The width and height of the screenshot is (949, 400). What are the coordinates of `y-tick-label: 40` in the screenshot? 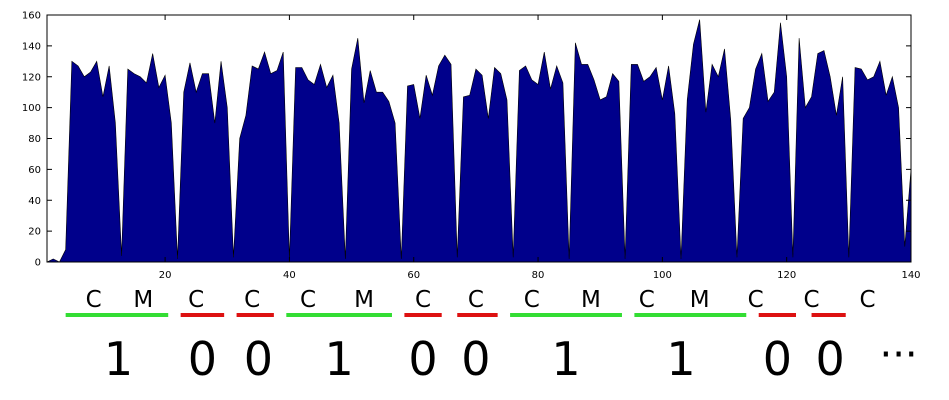 It's located at (34, 201).